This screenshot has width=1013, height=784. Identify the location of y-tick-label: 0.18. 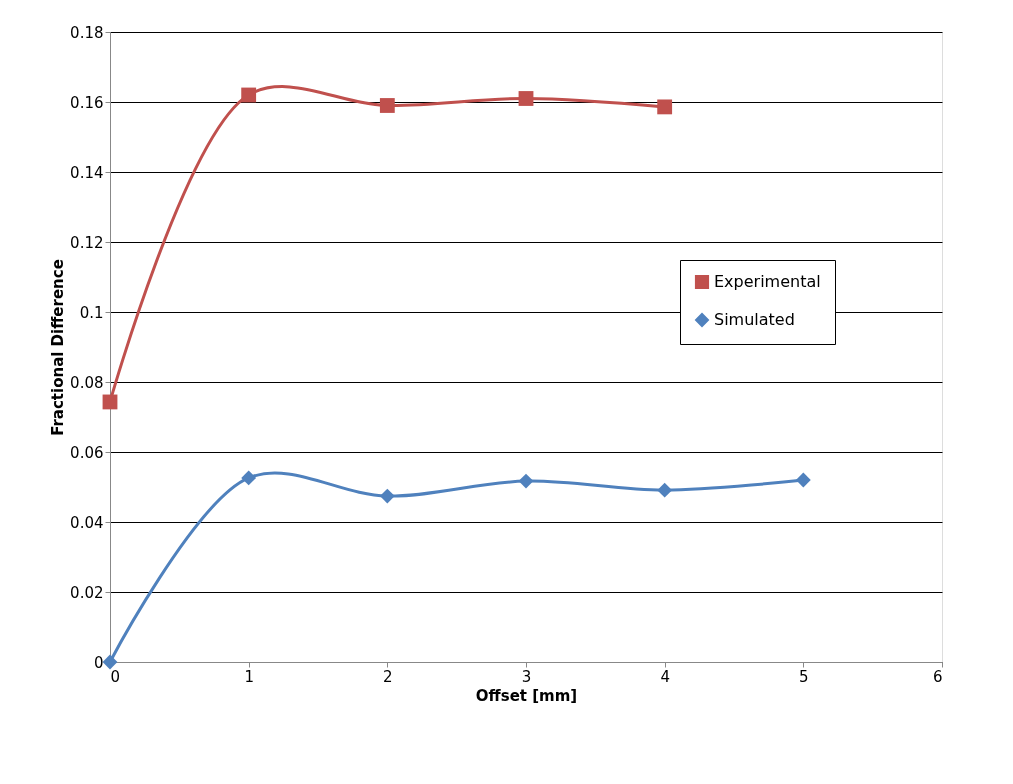
(87, 32).